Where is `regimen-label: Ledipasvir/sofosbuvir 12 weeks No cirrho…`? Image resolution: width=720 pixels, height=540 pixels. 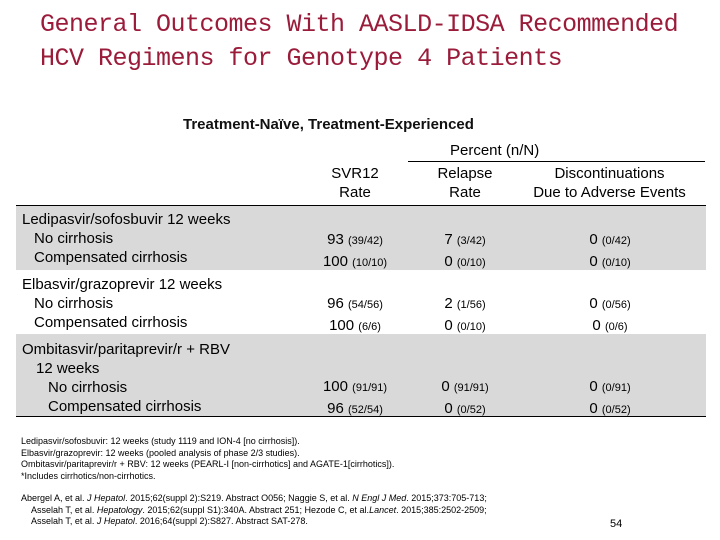 regimen-label: Ledipasvir/sofosbuvir 12 weeks No cirrho… is located at coordinates (126, 238).